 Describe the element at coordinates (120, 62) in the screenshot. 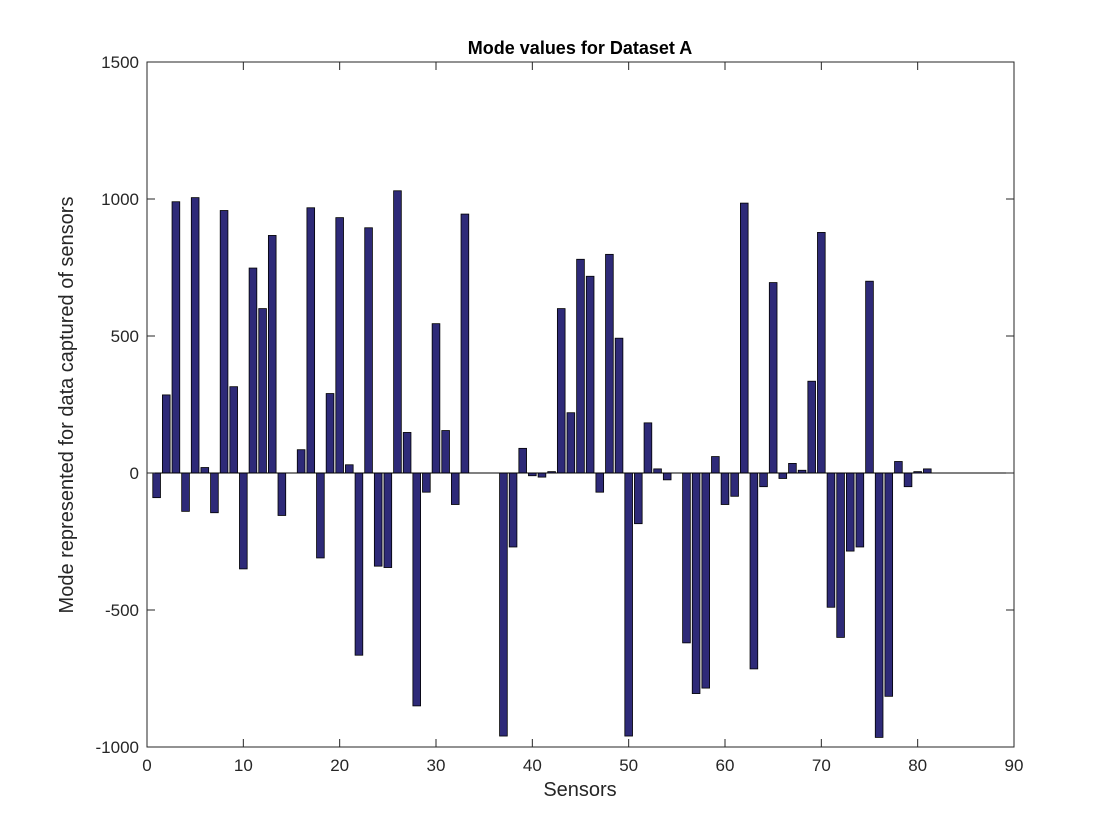

I see `y-tick-label: 1500` at that location.